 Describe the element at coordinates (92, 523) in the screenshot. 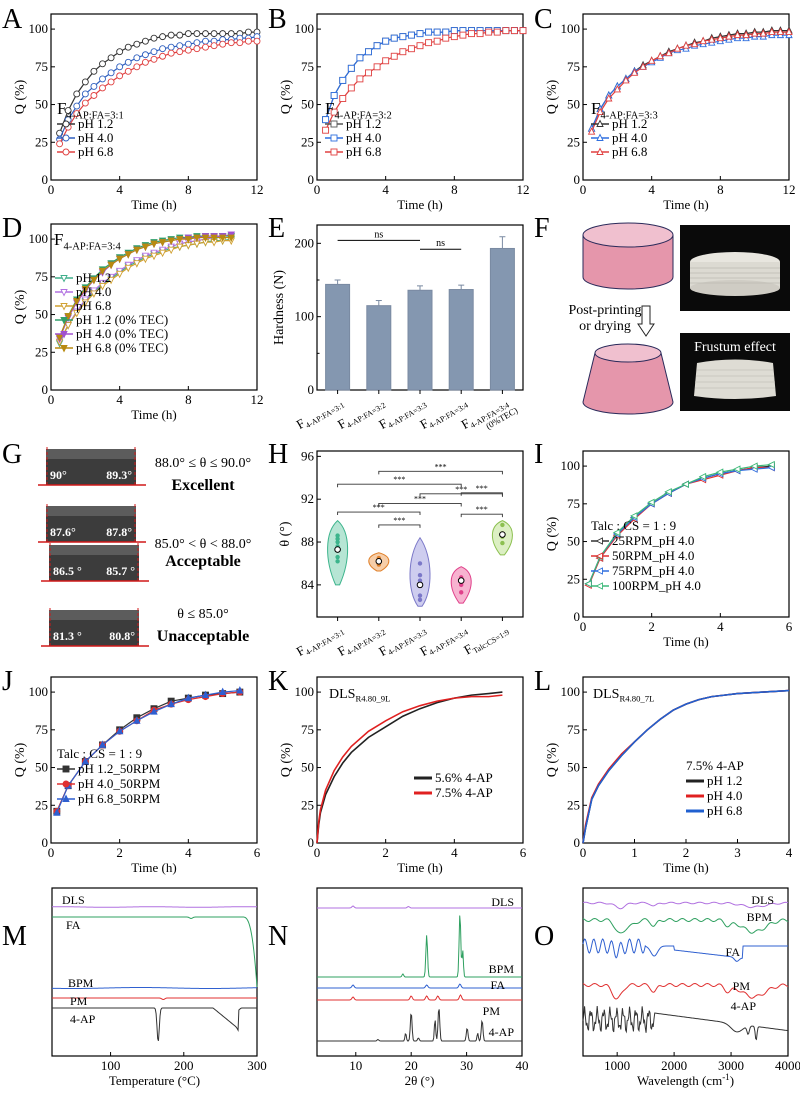

I see `tablet-photo: 87.6° 87.8°` at that location.